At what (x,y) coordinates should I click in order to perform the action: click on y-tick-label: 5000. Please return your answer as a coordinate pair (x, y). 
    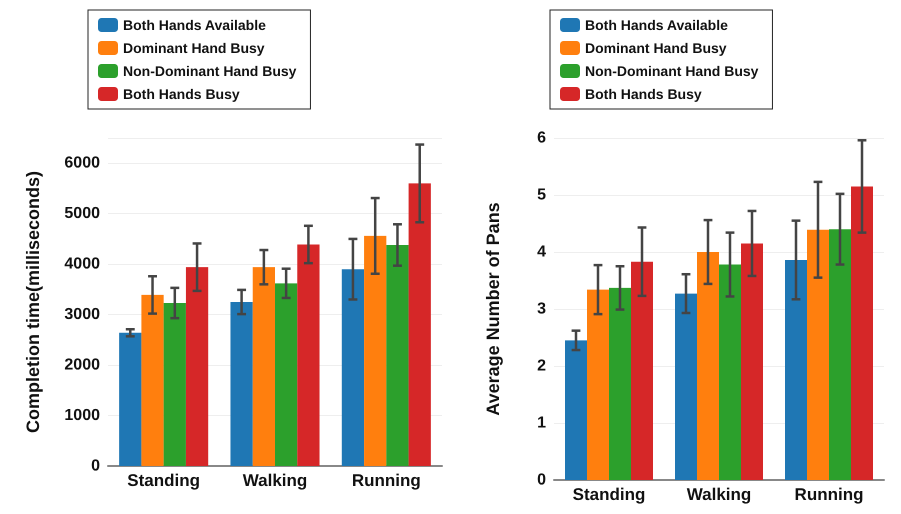
    Looking at the image, I should click on (82, 213).